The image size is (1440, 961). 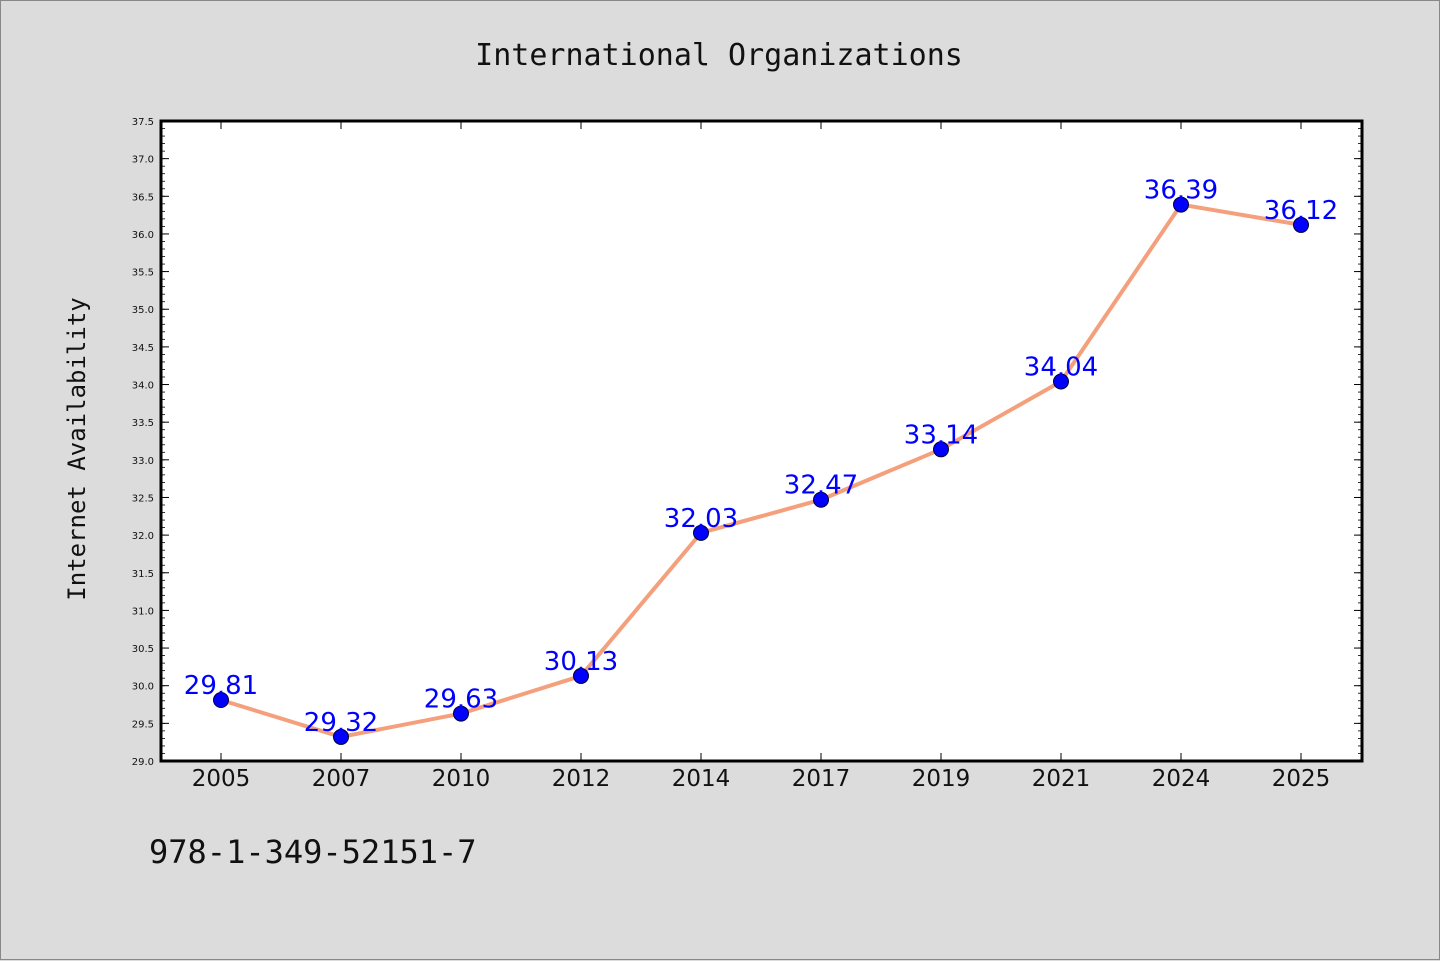 I want to click on x-tick-label: 2014, so click(x=701, y=779).